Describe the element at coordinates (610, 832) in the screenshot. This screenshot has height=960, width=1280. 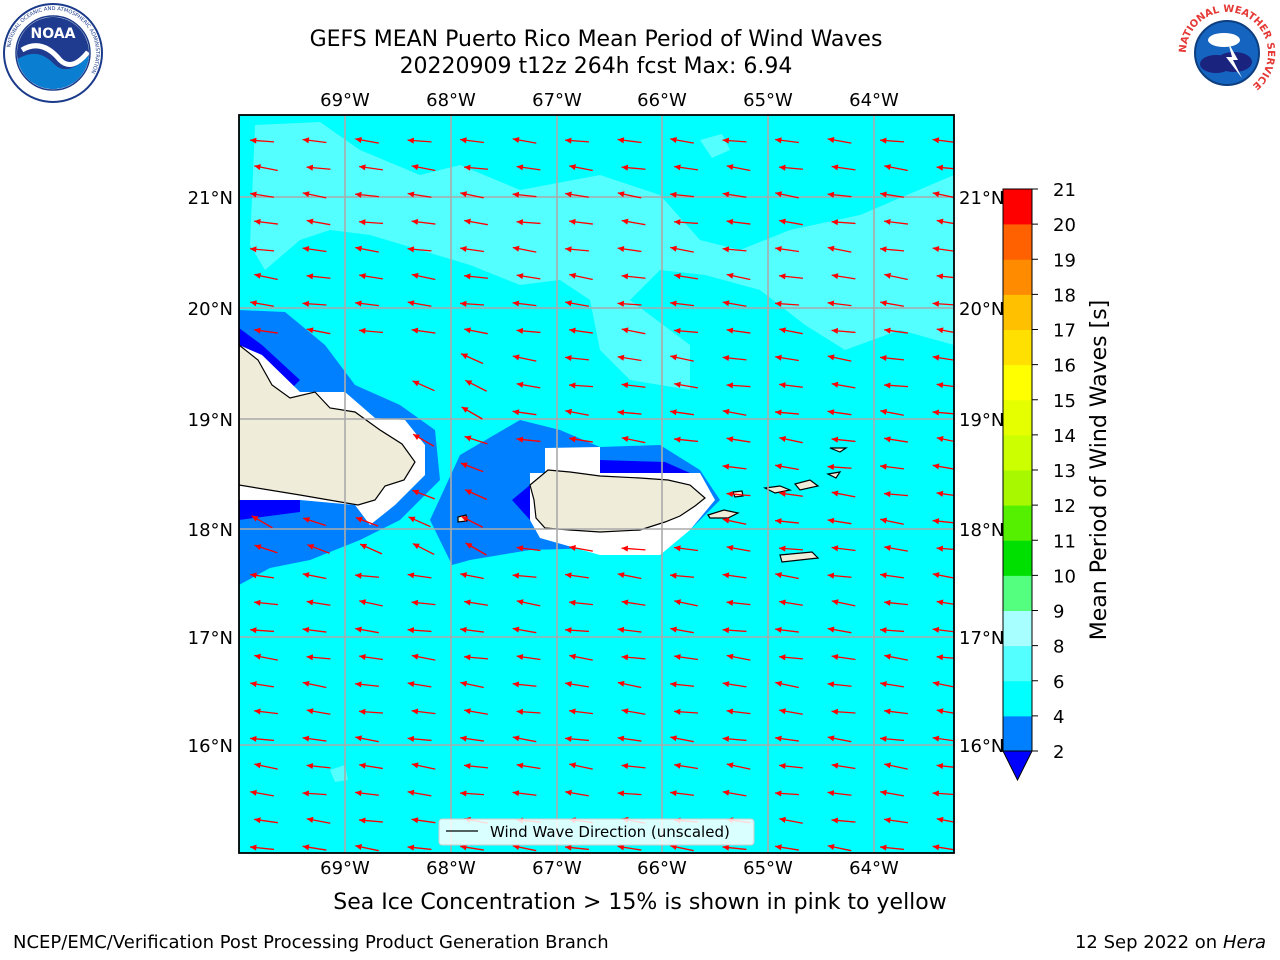
I see `legend-label: Wind Wave Direction (unscaled)` at that location.